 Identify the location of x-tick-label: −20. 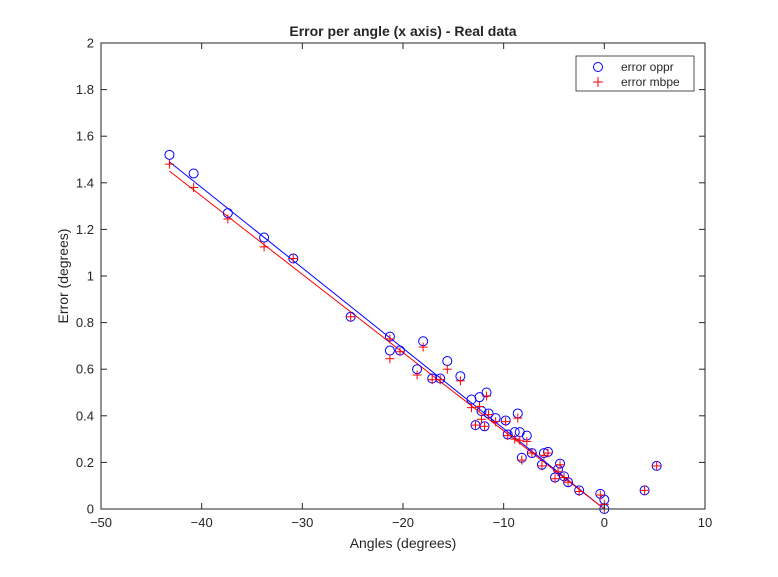
(403, 522).